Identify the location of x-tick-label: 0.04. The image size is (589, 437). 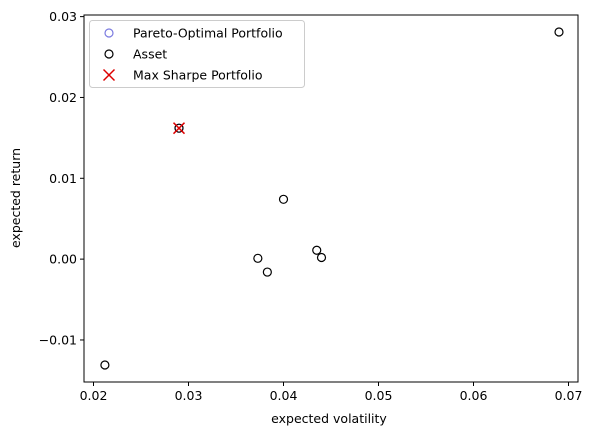
(284, 395).